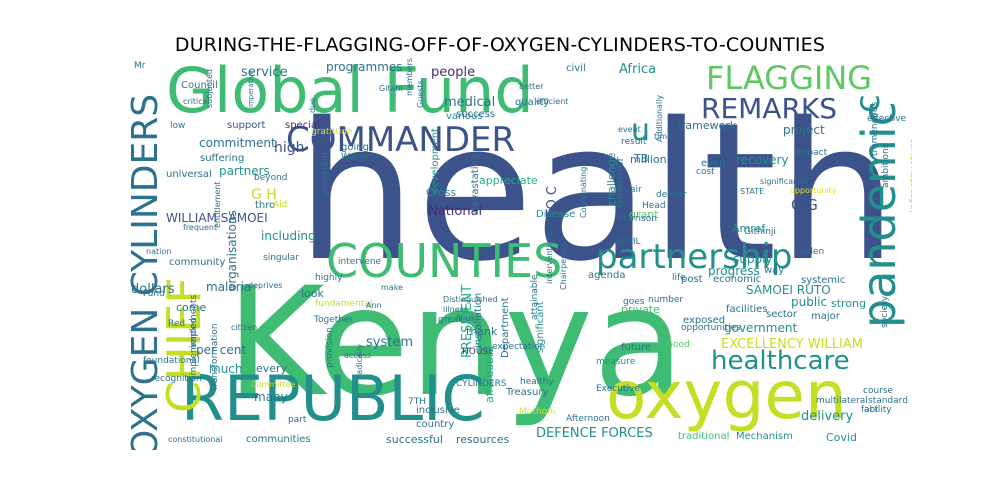  Describe the element at coordinates (813, 190) in the screenshot. I see `word-opportunity: opportunity` at that location.